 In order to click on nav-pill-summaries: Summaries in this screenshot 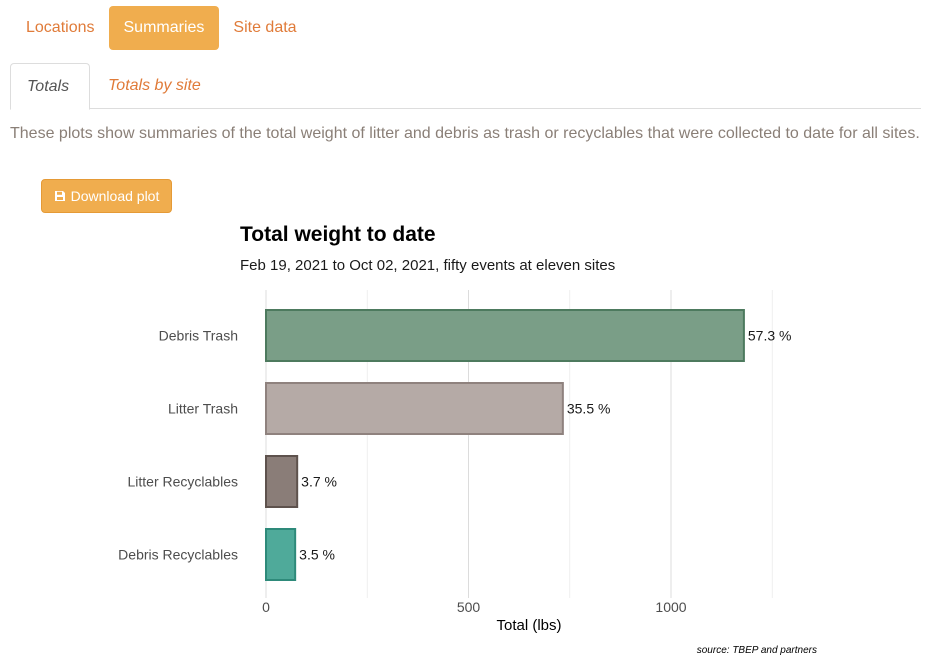, I will do `click(164, 28)`.